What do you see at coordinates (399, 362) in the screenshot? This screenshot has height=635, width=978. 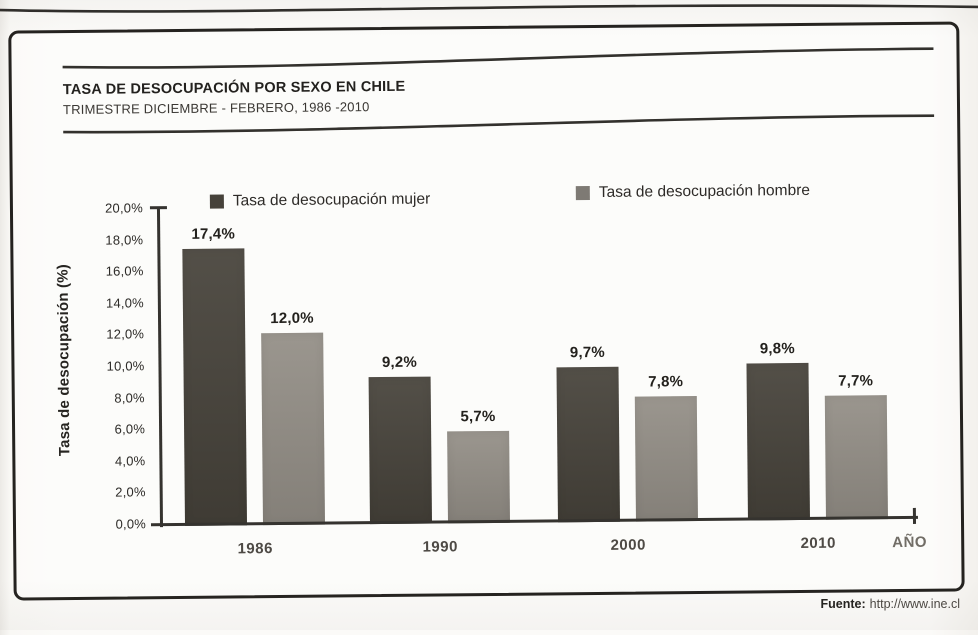 I see `bar-value-label-mujer-1990: 9,2%` at bounding box center [399, 362].